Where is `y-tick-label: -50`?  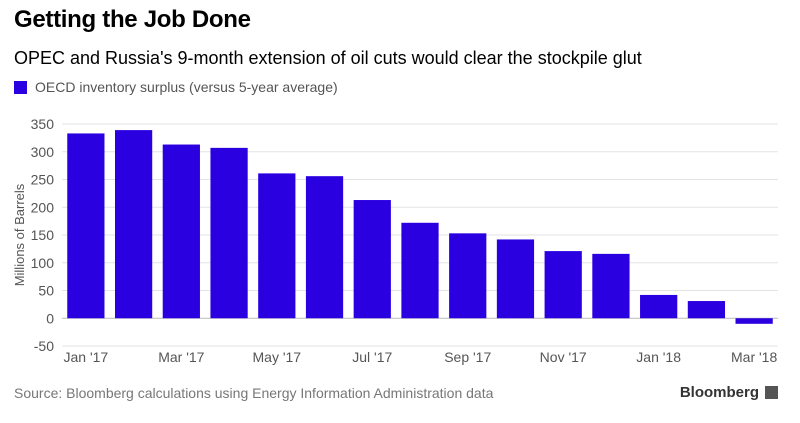
y-tick-label: -50 is located at coordinates (44, 346).